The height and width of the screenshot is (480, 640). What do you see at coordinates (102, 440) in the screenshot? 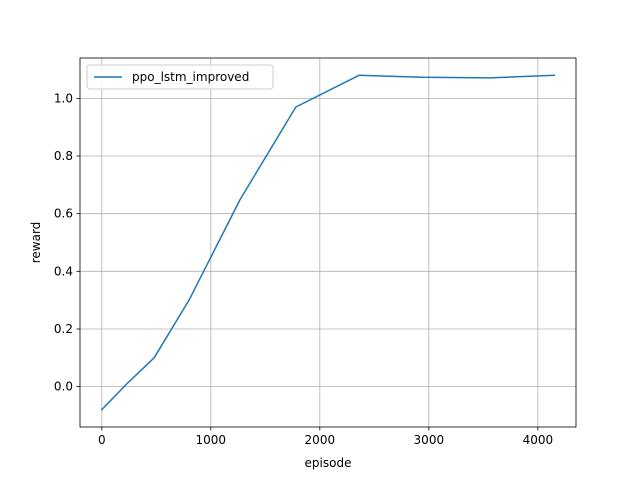
I see `x-tick-label: 0` at bounding box center [102, 440].